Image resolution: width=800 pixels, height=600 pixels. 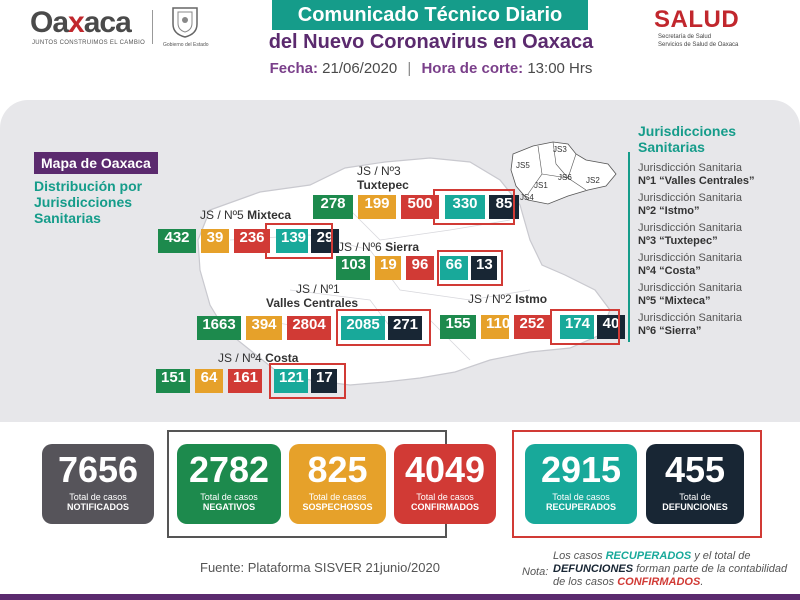 I want to click on total-value: 455, so click(x=695, y=469).